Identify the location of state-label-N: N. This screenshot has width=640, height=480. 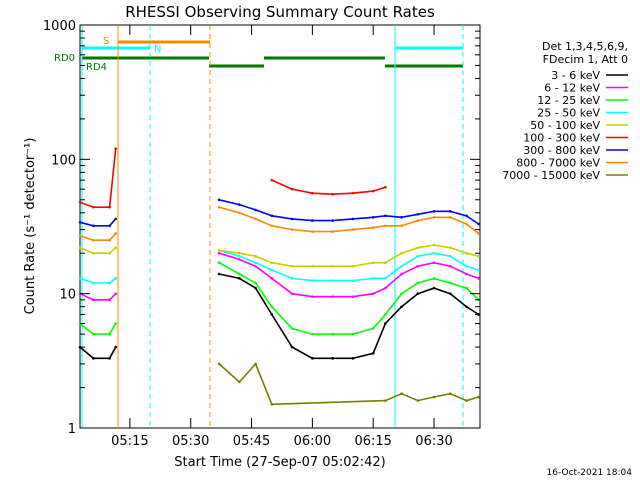
(157, 49).